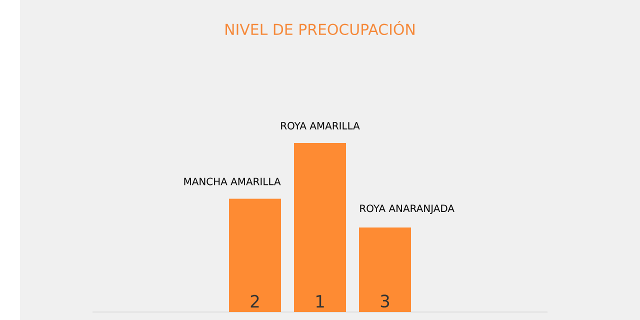 Image resolution: width=640 pixels, height=320 pixels. What do you see at coordinates (320, 28) in the screenshot?
I see `chart-title: NIVEL DE PREOCUPACIÓN` at bounding box center [320, 28].